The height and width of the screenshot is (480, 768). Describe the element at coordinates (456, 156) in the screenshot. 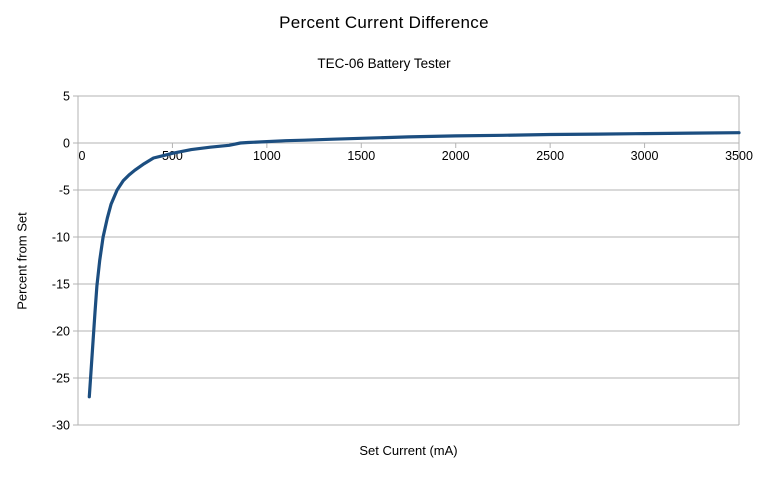

I see `x-tick-label: 2000` at that location.